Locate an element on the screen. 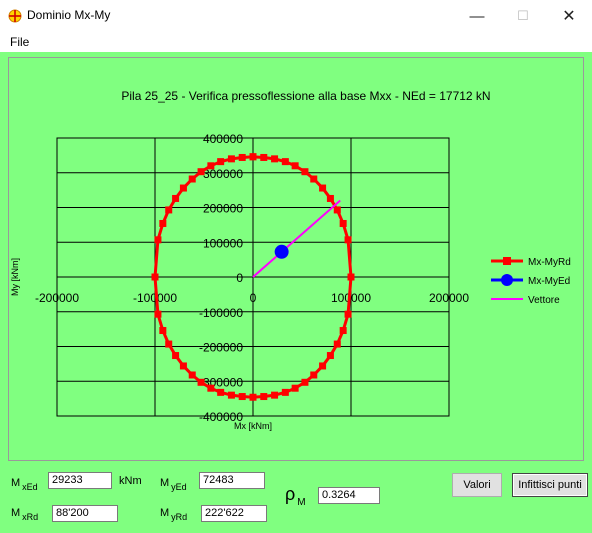 The width and height of the screenshot is (592, 533). y-tick-label: 100000 is located at coordinates (223, 243).